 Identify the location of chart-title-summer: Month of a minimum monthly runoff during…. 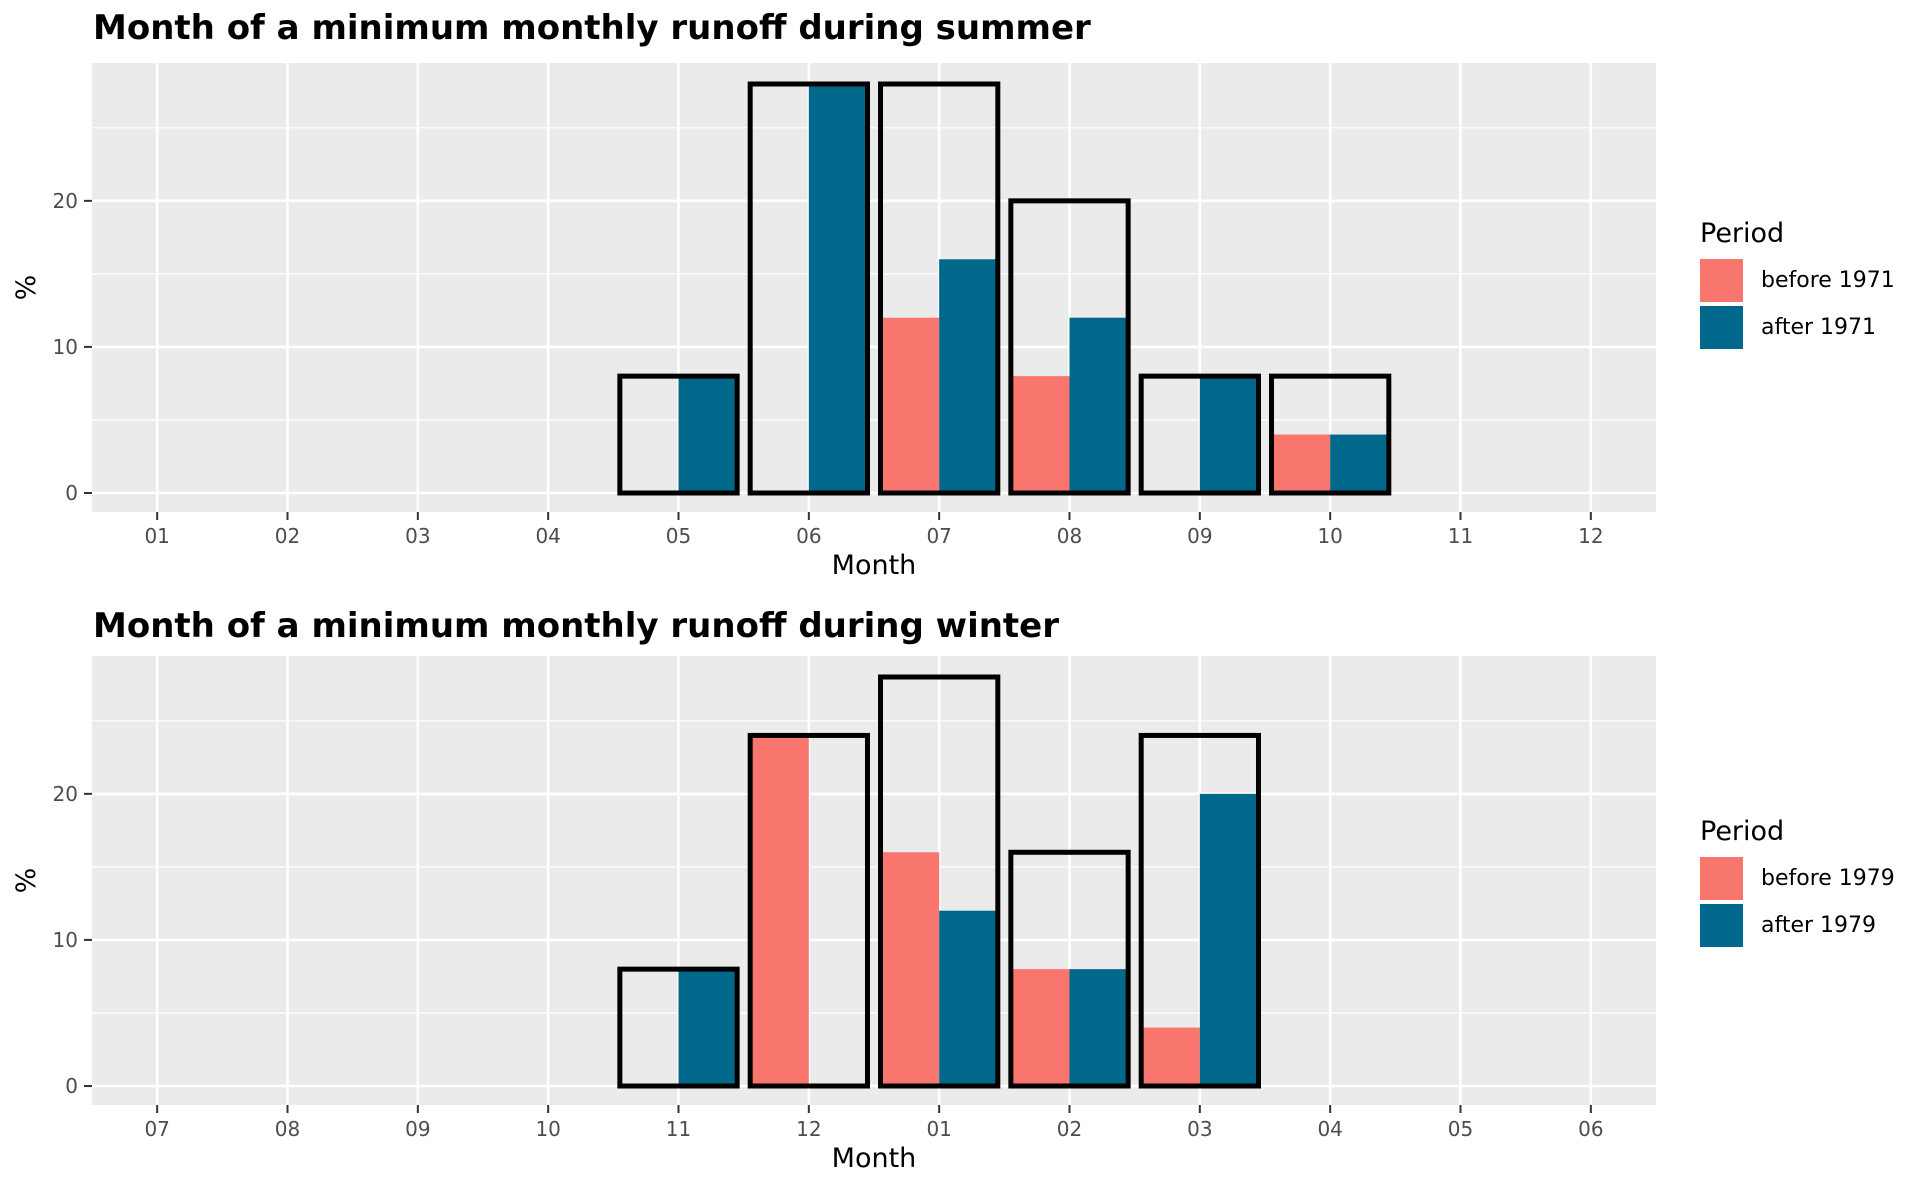
(592, 28).